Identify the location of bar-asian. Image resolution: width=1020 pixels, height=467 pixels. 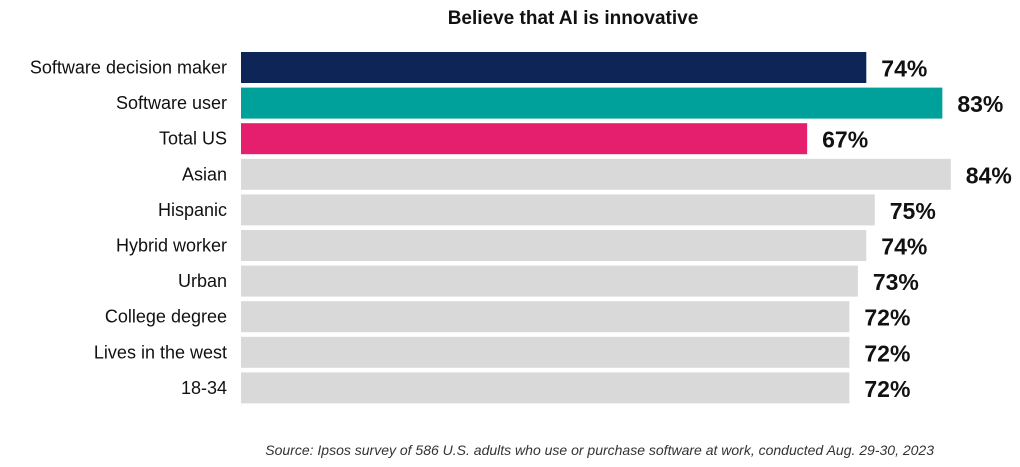
(596, 174).